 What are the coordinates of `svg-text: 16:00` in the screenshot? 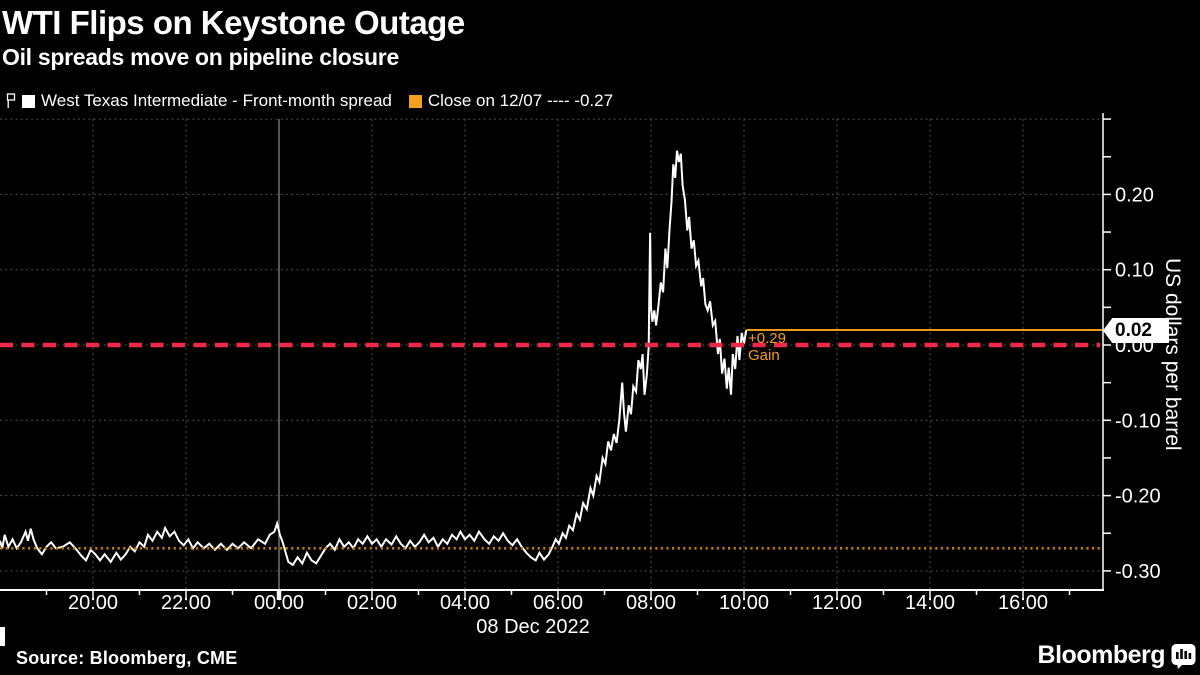 It's located at (1023, 603).